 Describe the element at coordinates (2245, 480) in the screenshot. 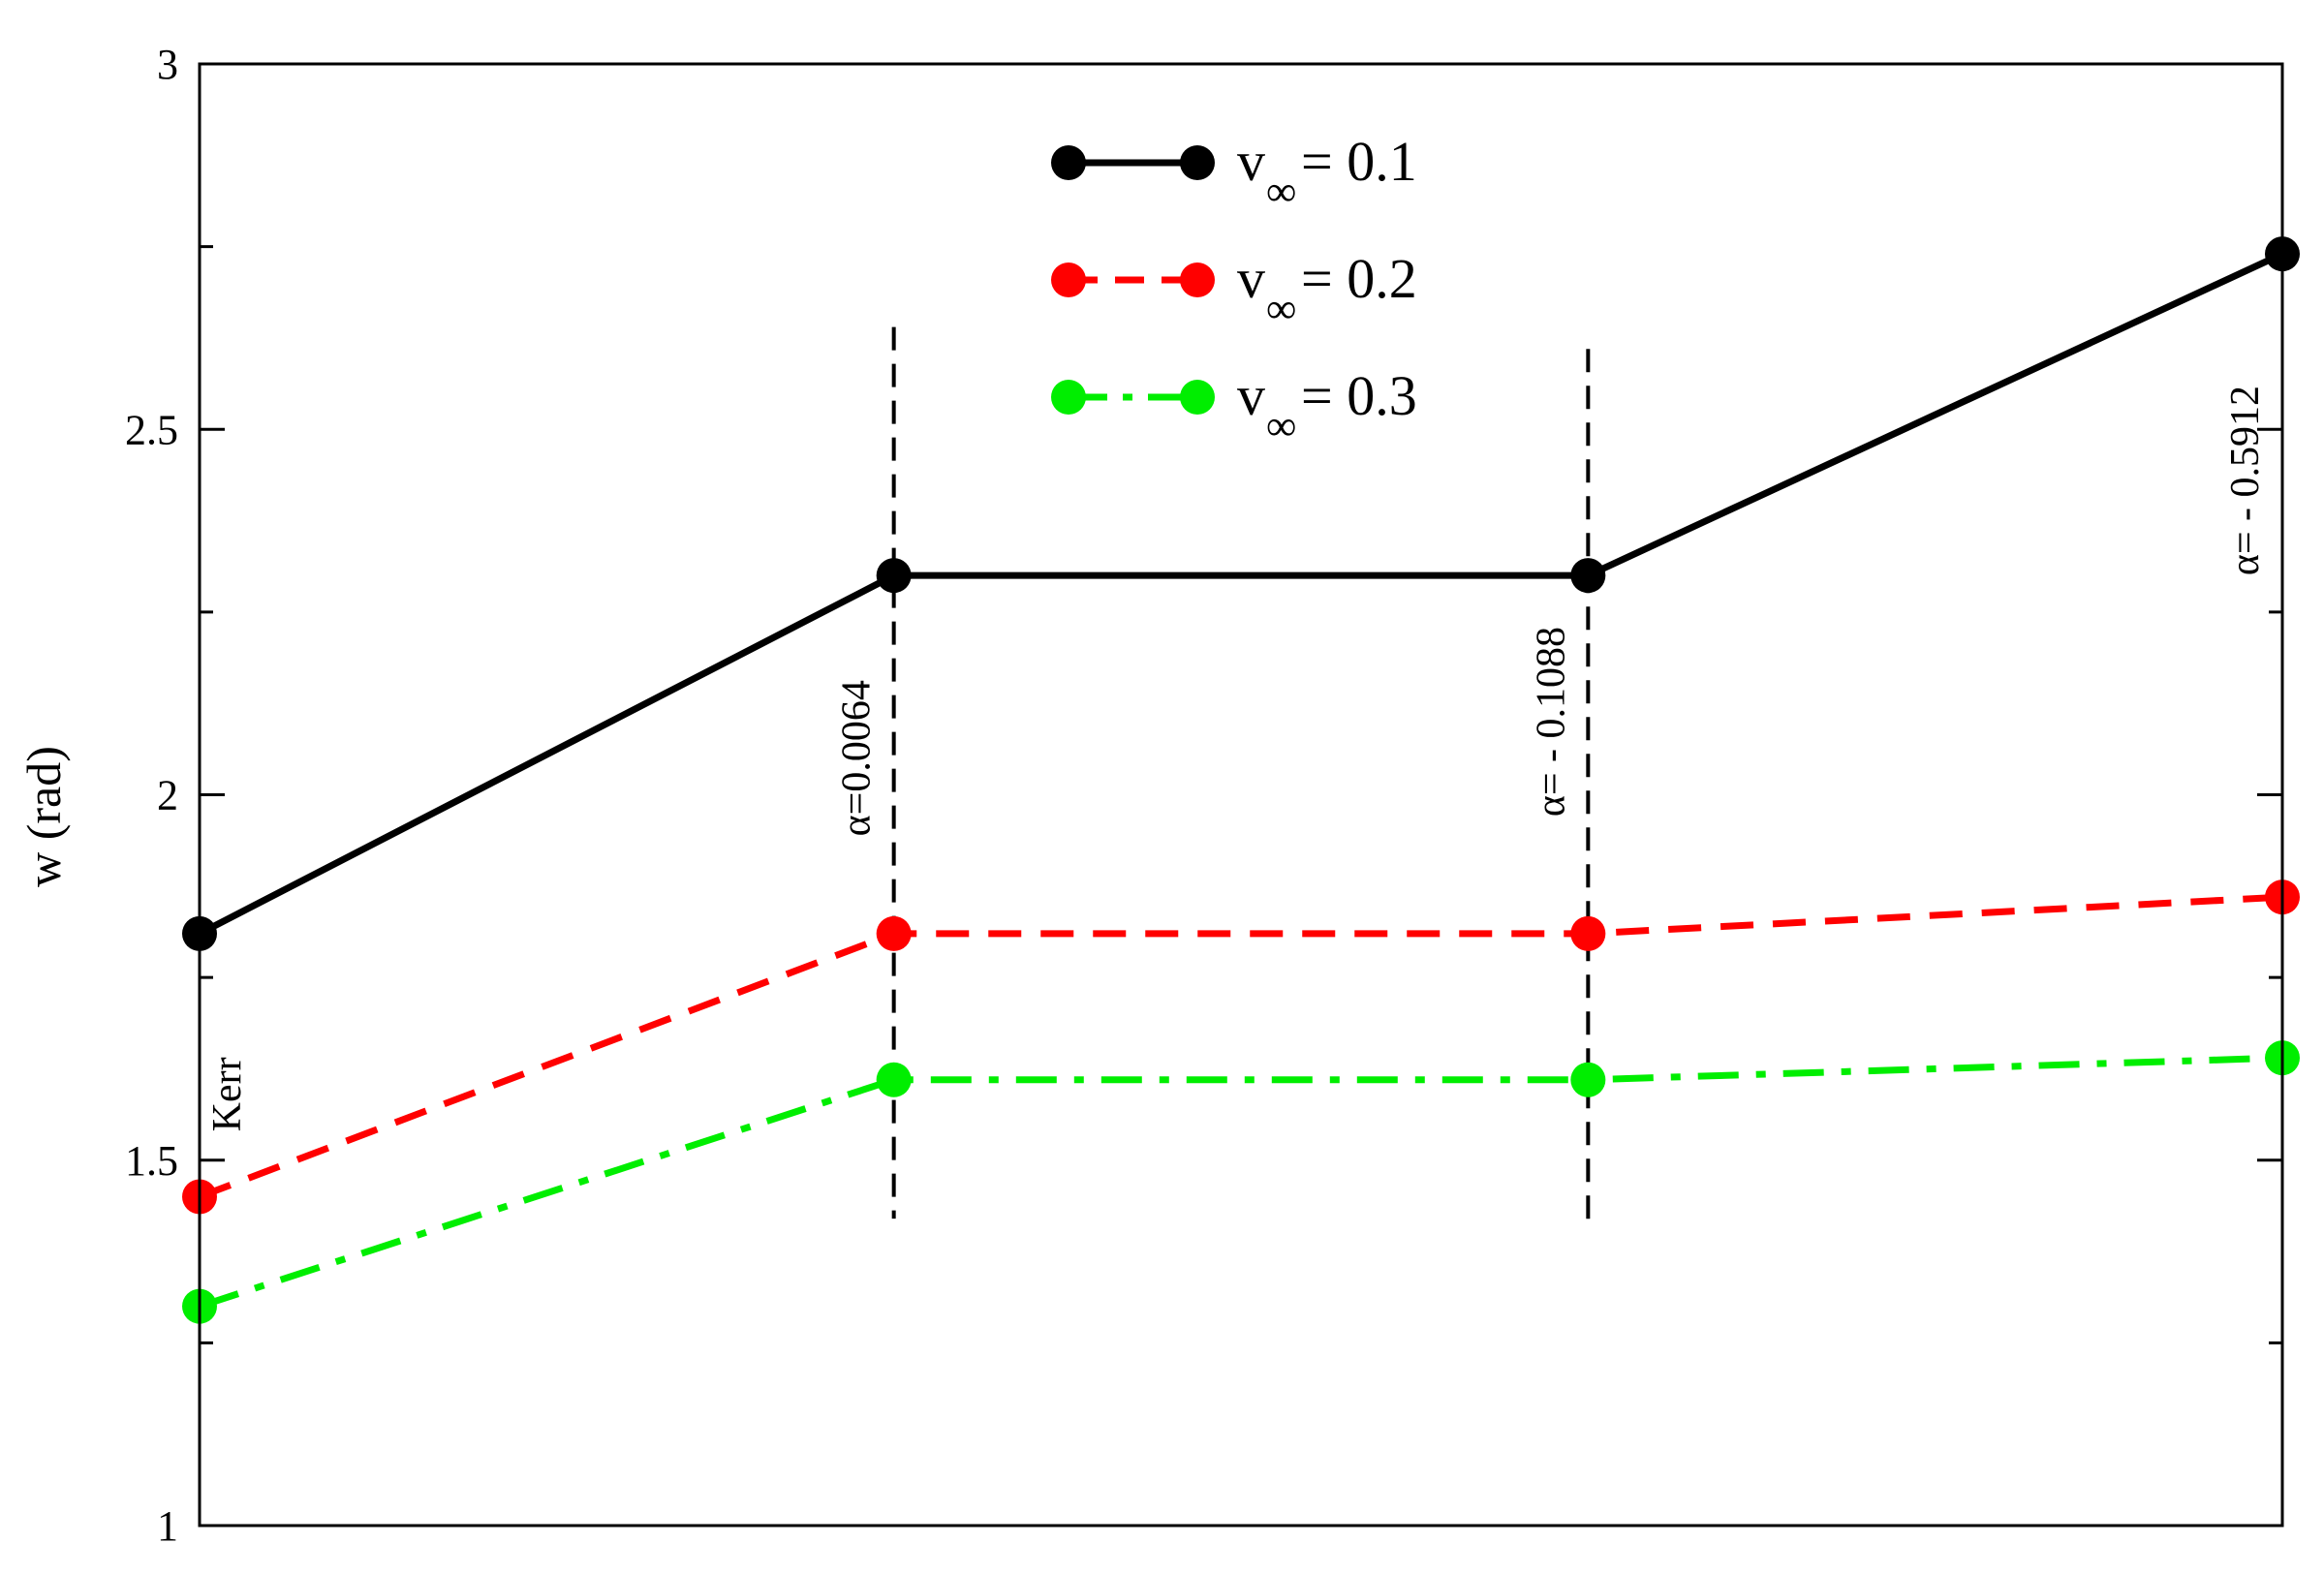

I see `annotation-label: α= - 0.5912` at that location.